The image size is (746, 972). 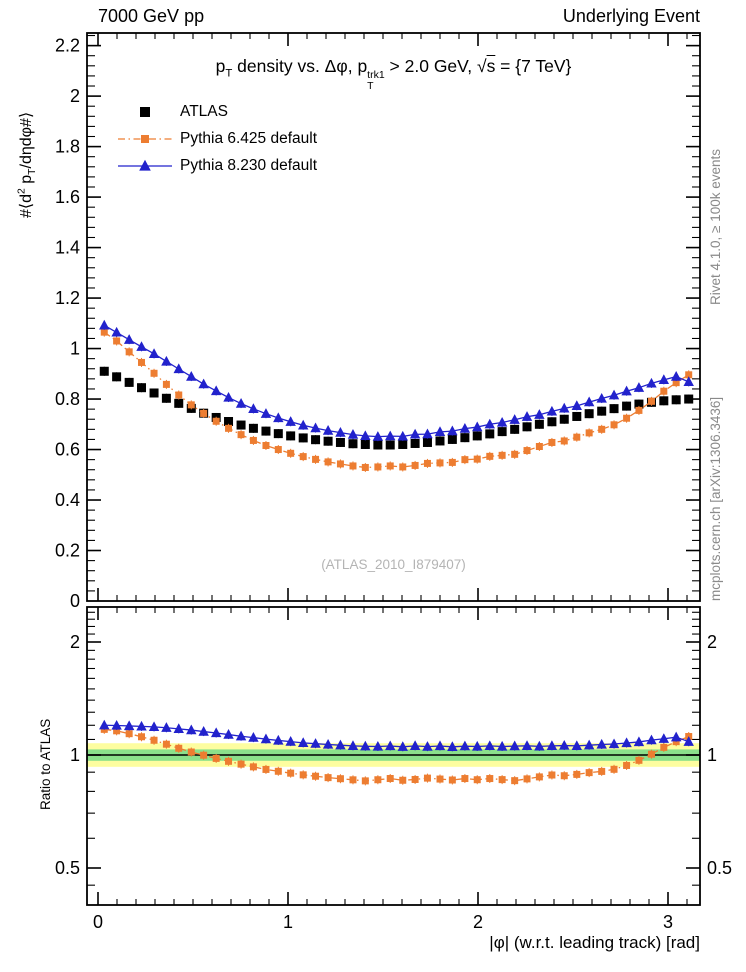 I want to click on series-pythia-8-230-default, so click(x=396, y=380).